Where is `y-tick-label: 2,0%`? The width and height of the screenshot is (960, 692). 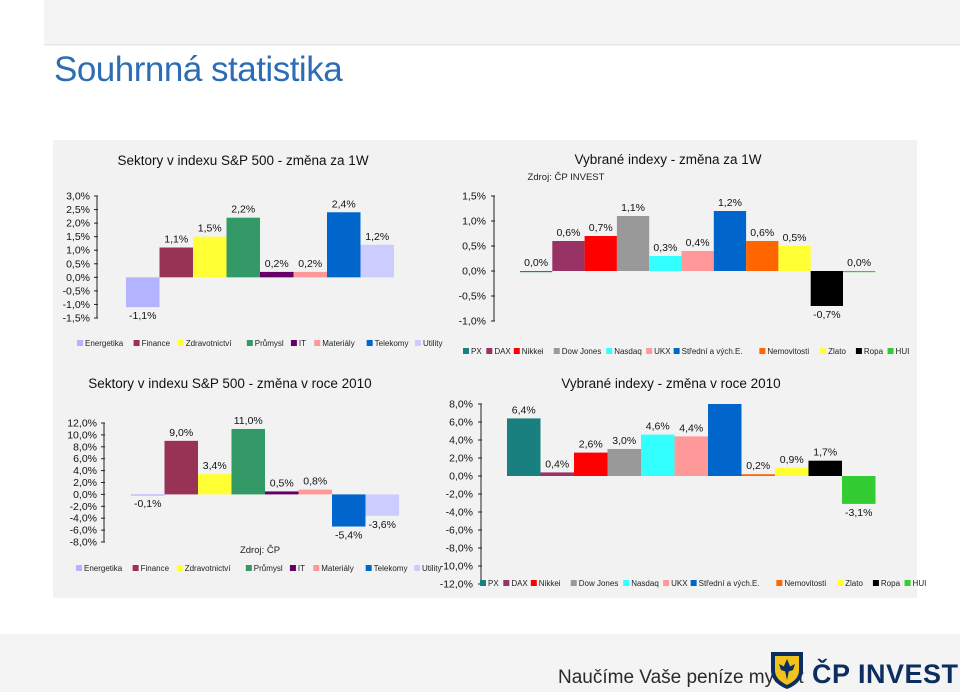
y-tick-label: 2,0% is located at coordinates (85, 483).